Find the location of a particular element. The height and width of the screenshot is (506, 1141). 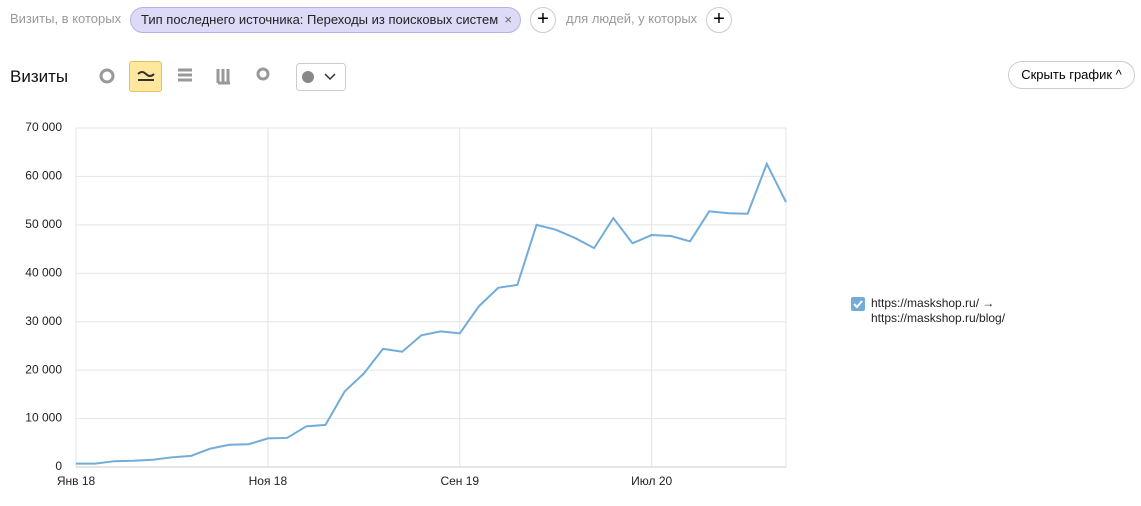

x-tick-label: Сен 19 is located at coordinates (459, 481).